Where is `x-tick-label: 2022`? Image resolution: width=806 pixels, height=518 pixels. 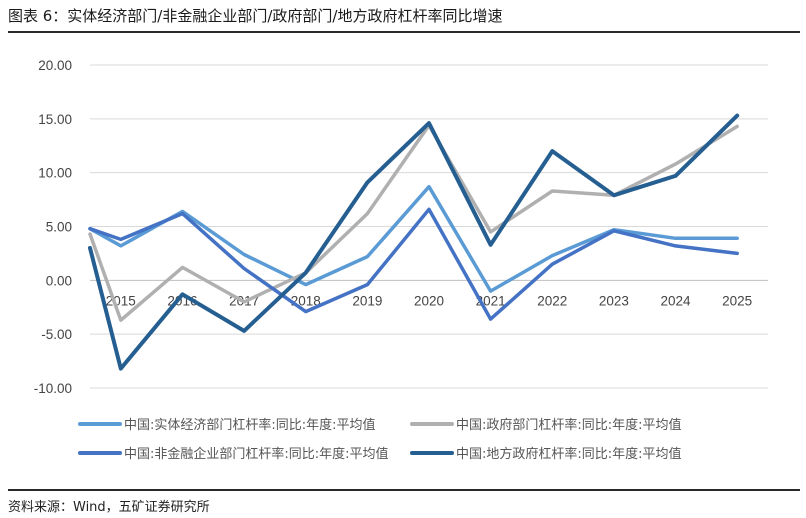
x-tick-label: 2022 is located at coordinates (552, 300).